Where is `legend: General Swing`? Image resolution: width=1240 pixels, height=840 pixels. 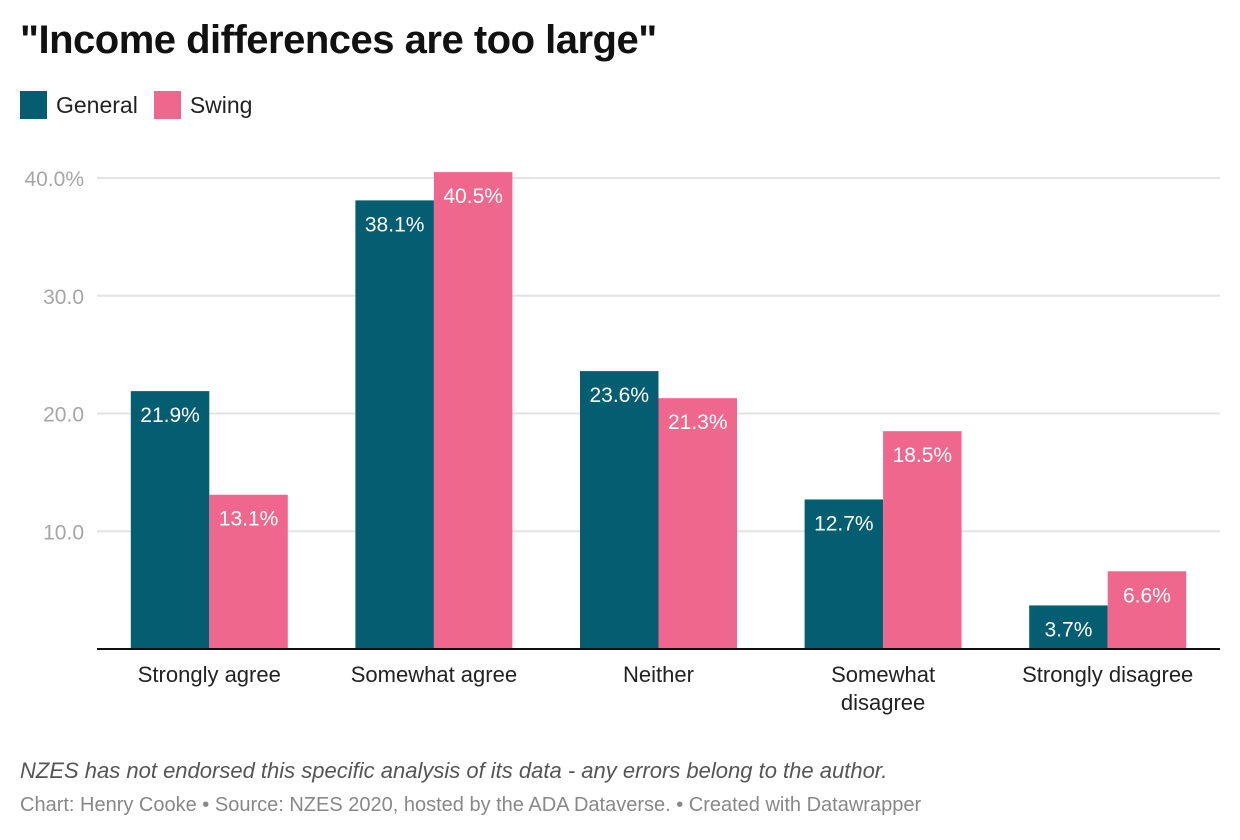 legend: General Swing is located at coordinates (144, 105).